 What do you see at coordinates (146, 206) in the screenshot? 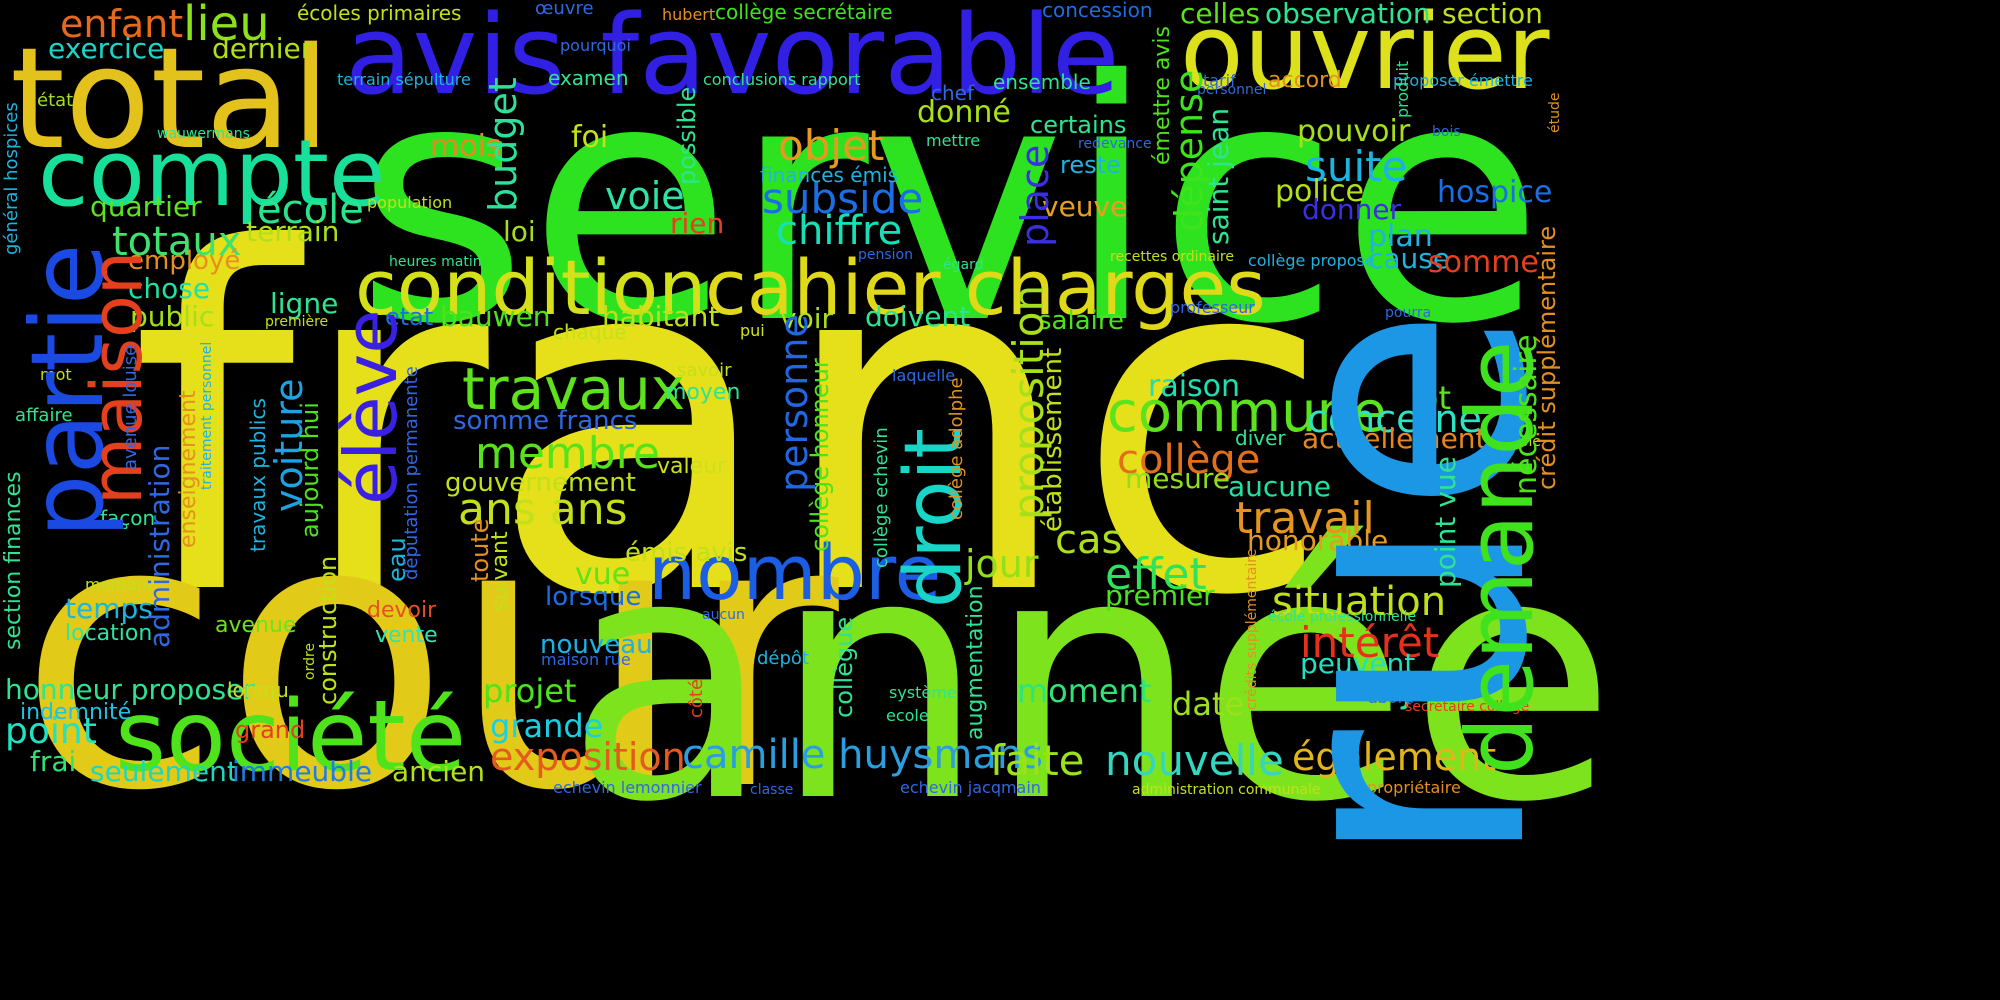
I see `word-quartier: quartier` at bounding box center [146, 206].